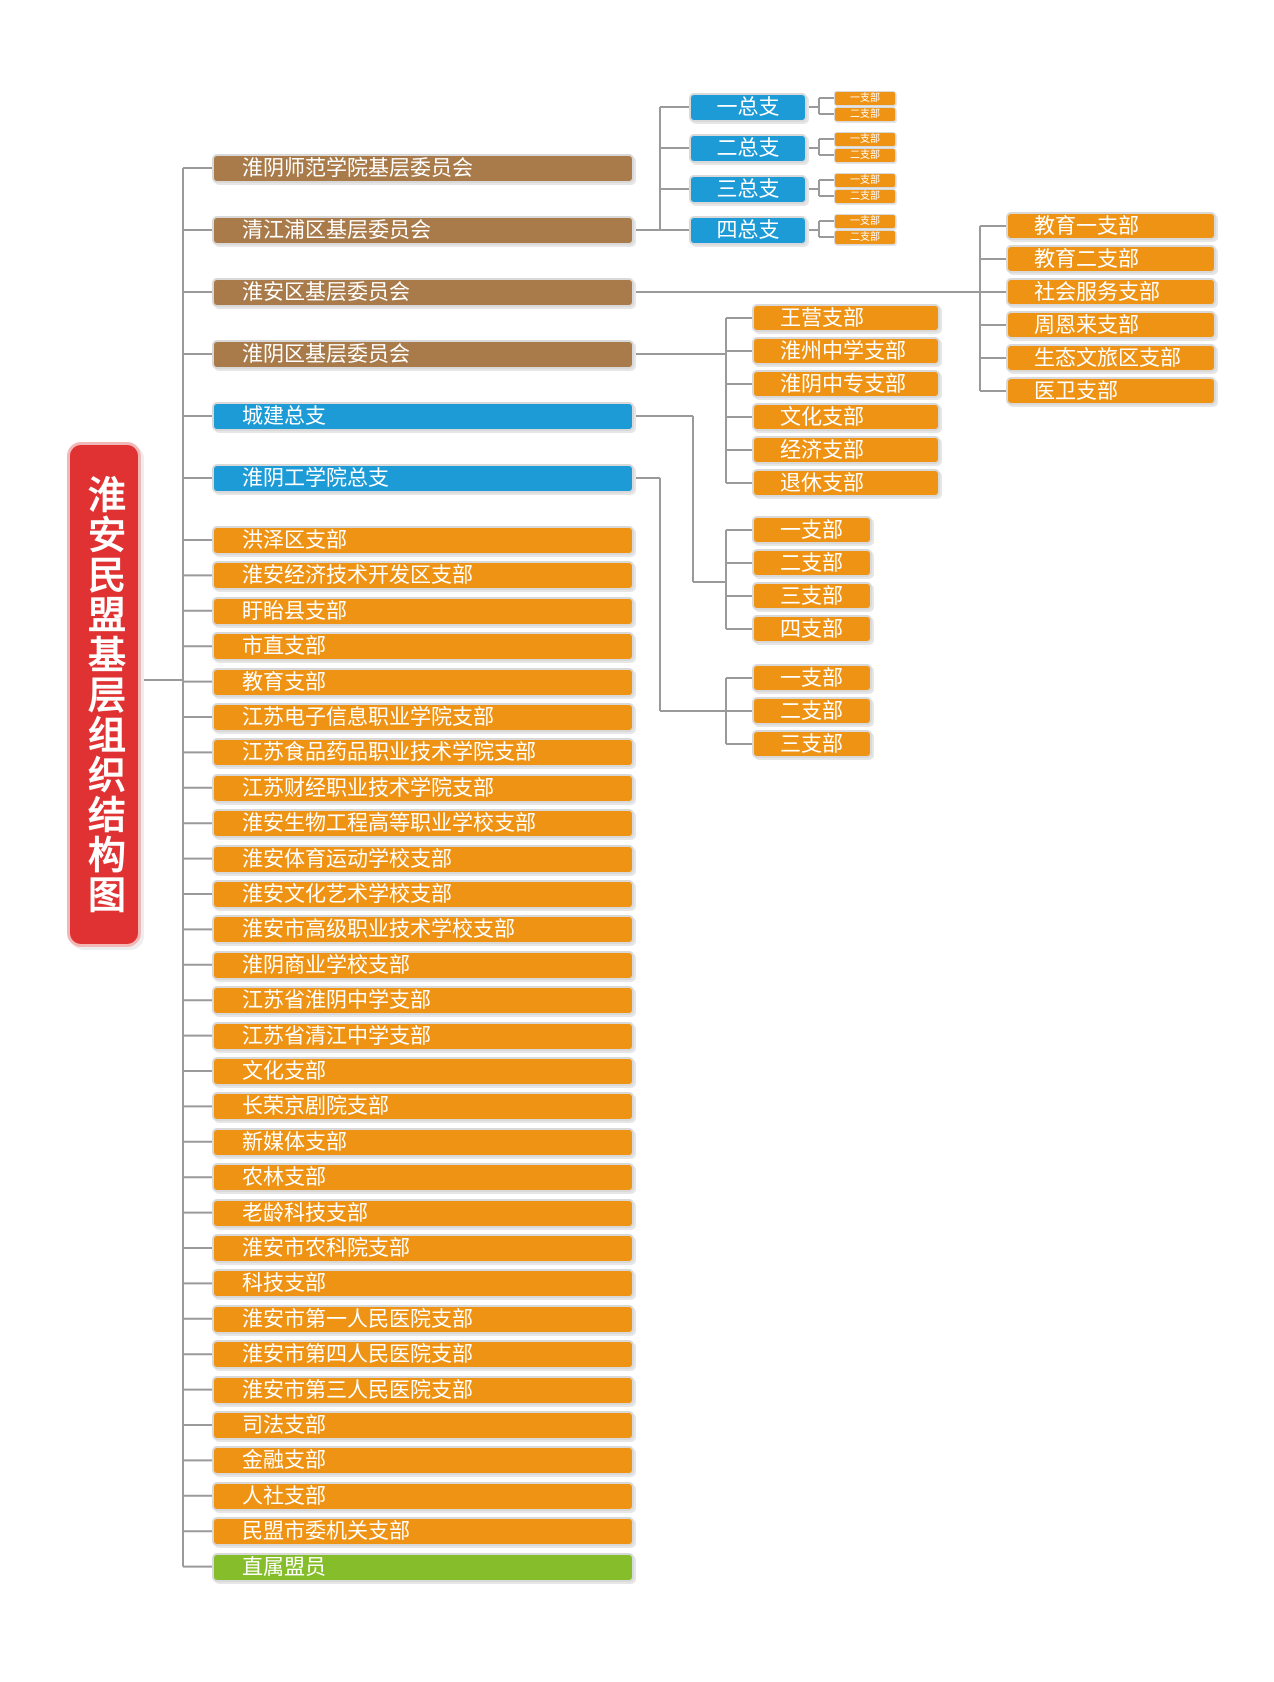 This screenshot has height=1682, width=1274. What do you see at coordinates (812, 530) in the screenshot?
I see `chengjian-branch-node: 一支部` at bounding box center [812, 530].